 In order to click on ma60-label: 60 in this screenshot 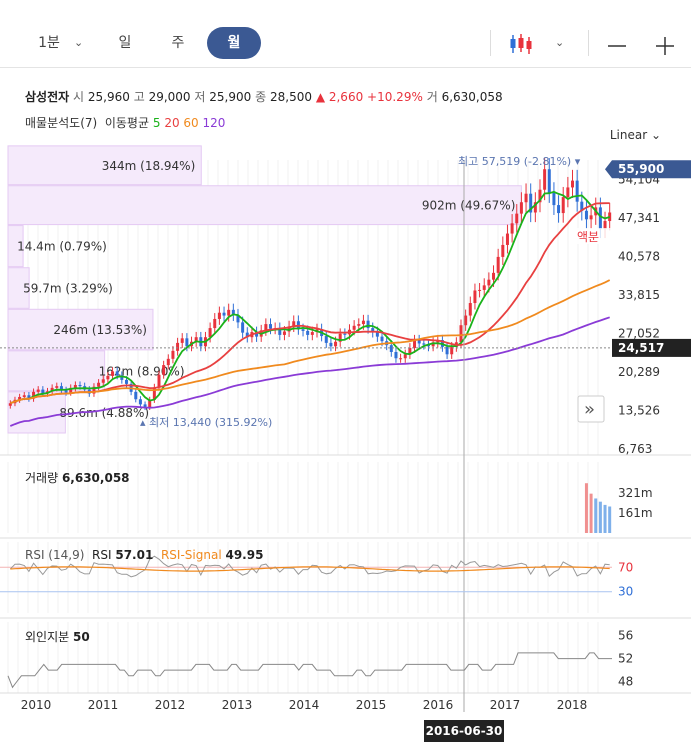, I will do `click(191, 123)`.